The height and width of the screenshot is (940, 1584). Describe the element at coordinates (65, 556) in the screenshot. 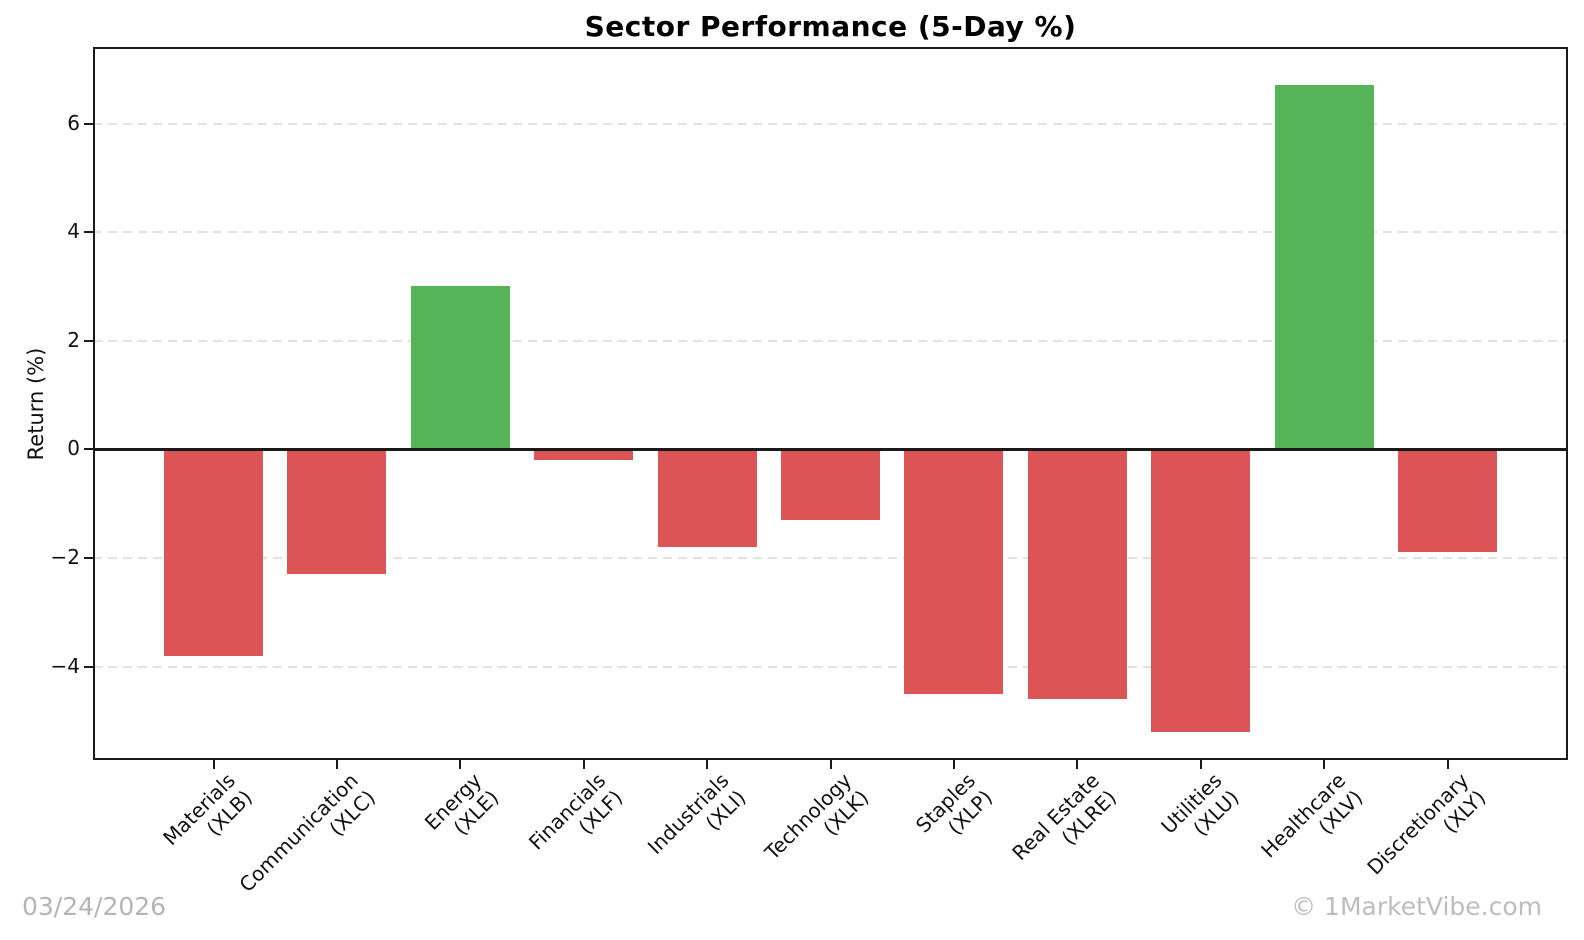

I see `y-tick-label--2: −2` at that location.